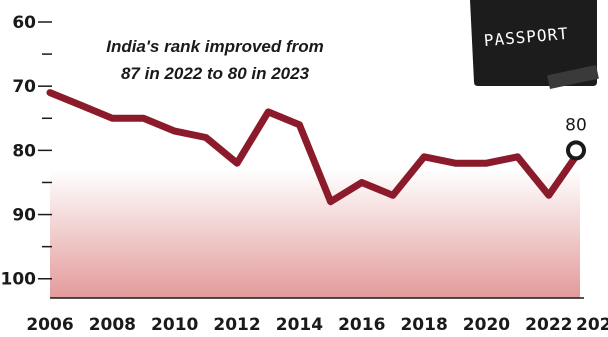 The width and height of the screenshot is (608, 337). I want to click on x-tick-label: 2014, so click(299, 325).